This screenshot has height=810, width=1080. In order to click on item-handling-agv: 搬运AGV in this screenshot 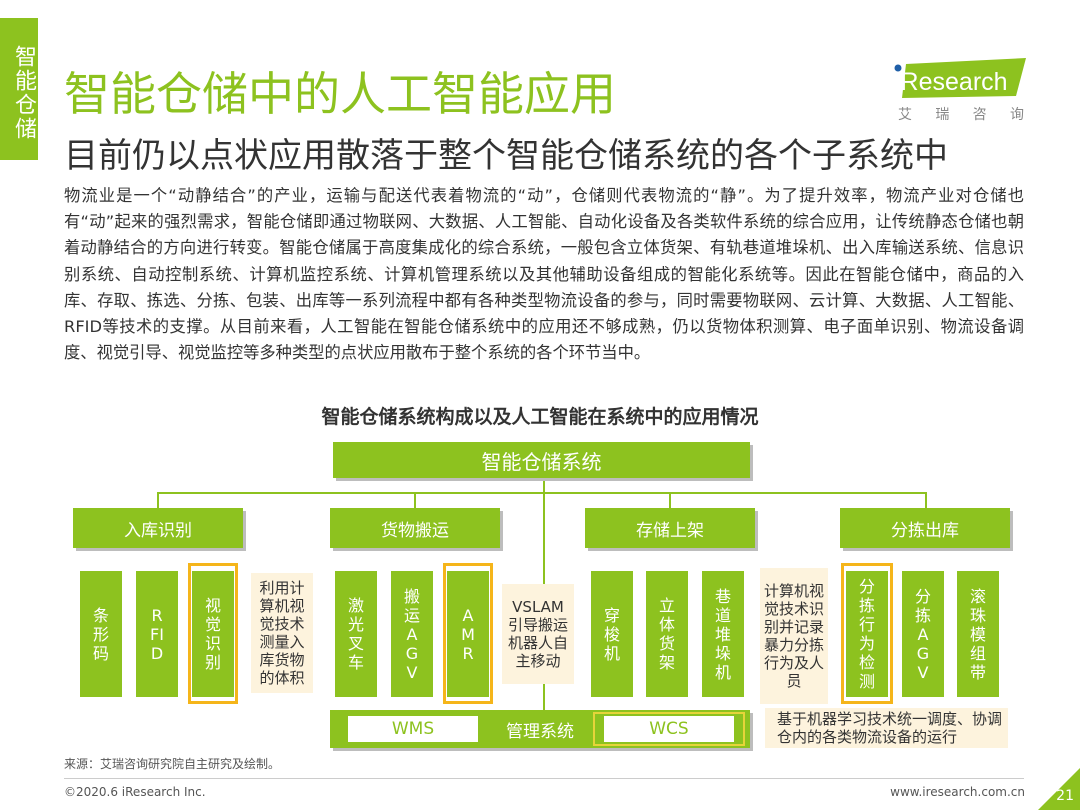, I will do `click(412, 634)`.